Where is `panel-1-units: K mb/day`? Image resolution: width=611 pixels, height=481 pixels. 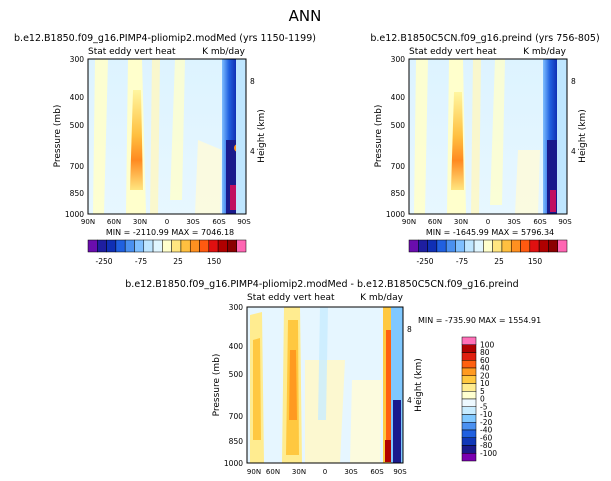
panel-1-units: K mb/day is located at coordinates (224, 52).